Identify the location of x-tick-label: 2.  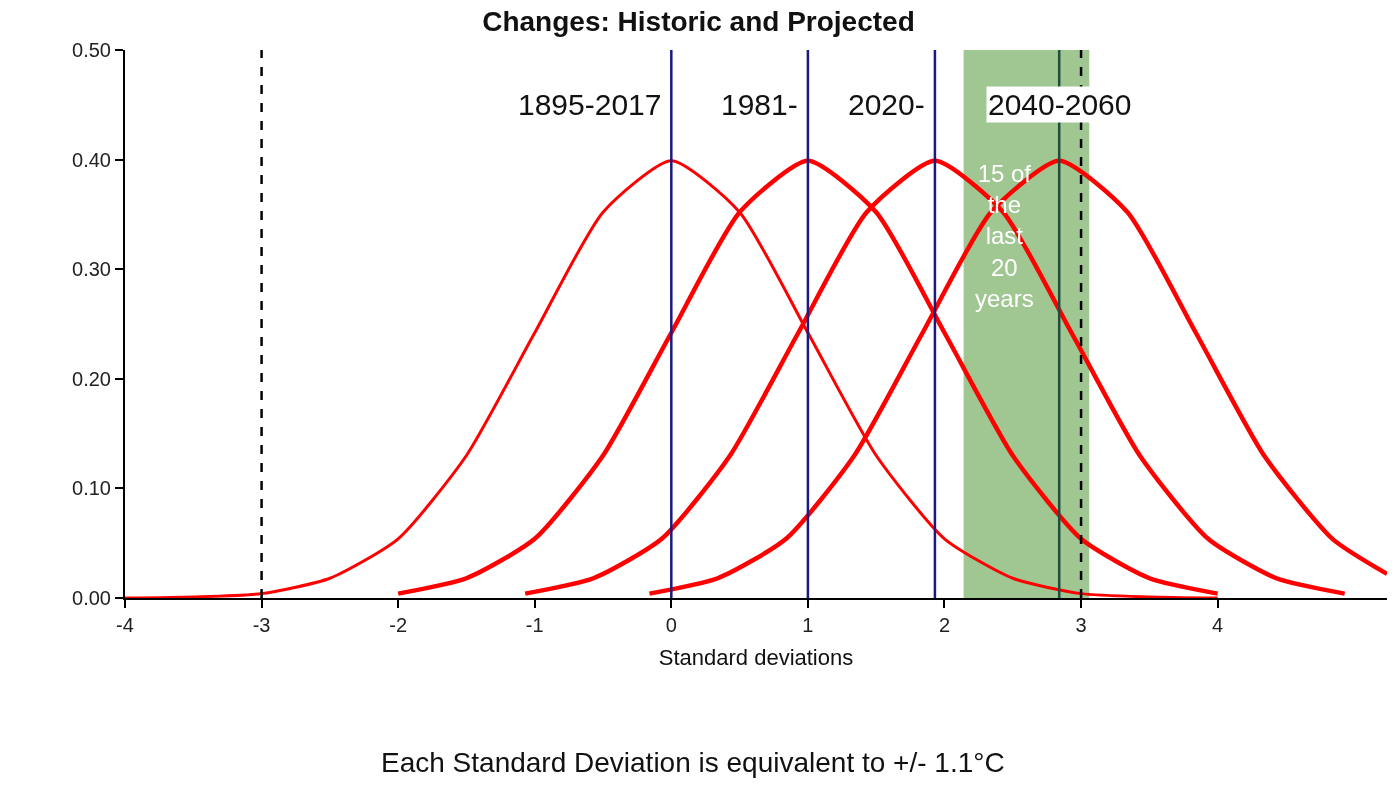
(944, 625).